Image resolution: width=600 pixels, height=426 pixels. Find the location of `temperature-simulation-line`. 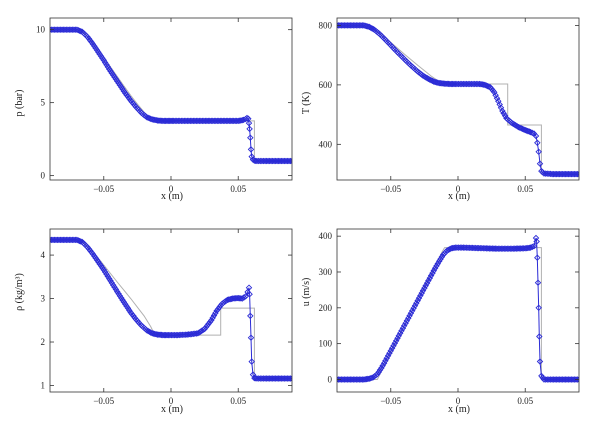

temperature-simulation-line is located at coordinates (458, 99).